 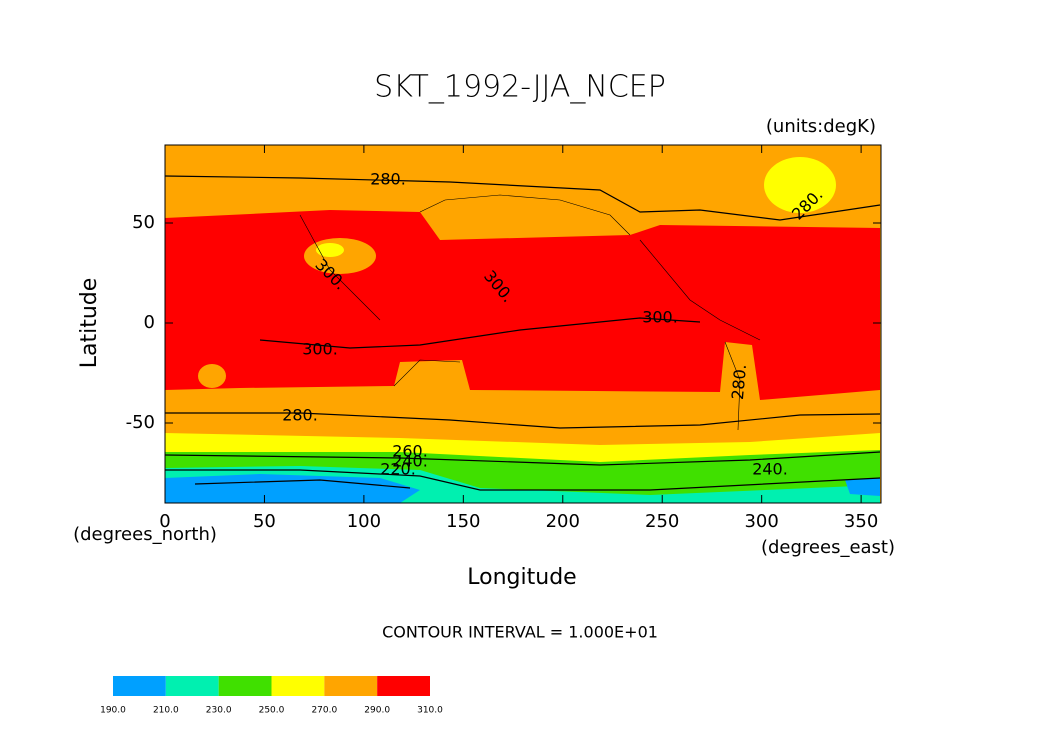 What do you see at coordinates (530, 312) in the screenshot?
I see `coastline` at bounding box center [530, 312].